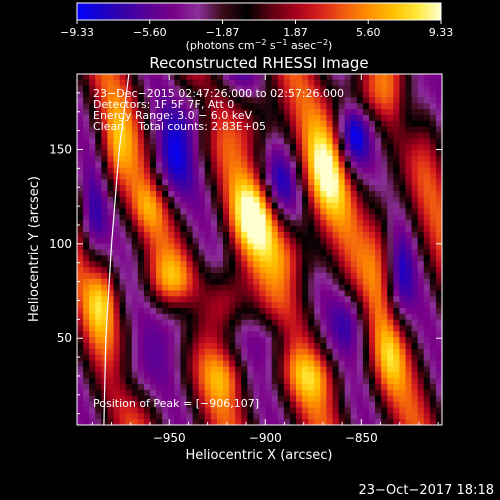 The height and width of the screenshot is (500, 500). Describe the element at coordinates (258, 63) in the screenshot. I see `chart-title: Reconstructed RHESSI Image` at that location.